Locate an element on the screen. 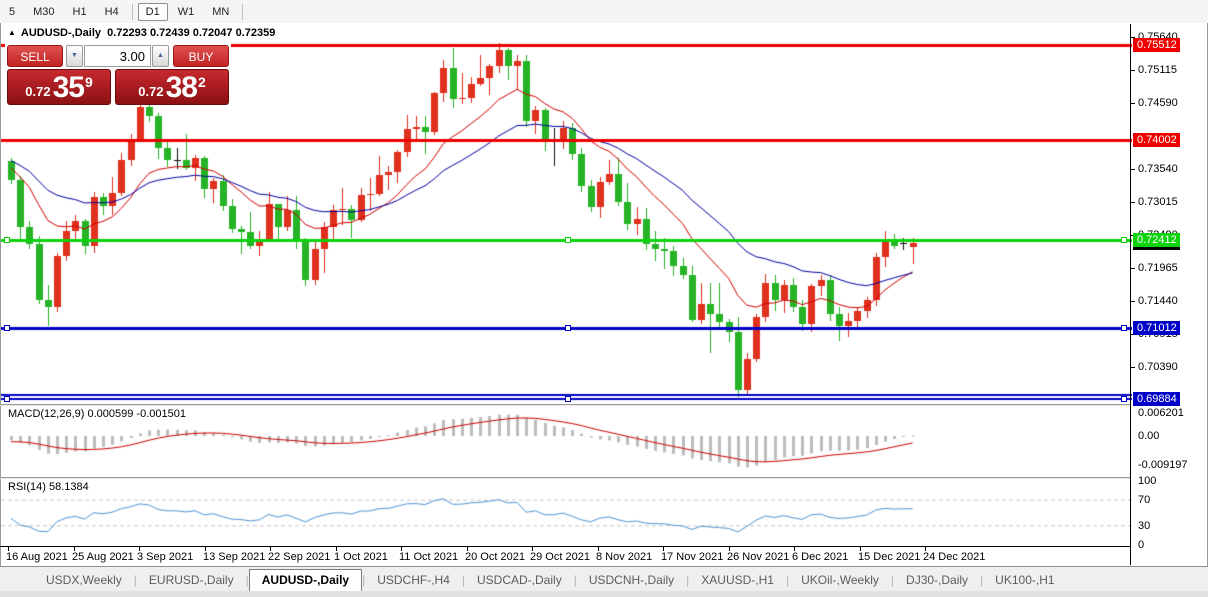 Image resolution: width=1208 pixels, height=597 pixels. bid-price-panel: 0.72 35 9 is located at coordinates (59, 87).